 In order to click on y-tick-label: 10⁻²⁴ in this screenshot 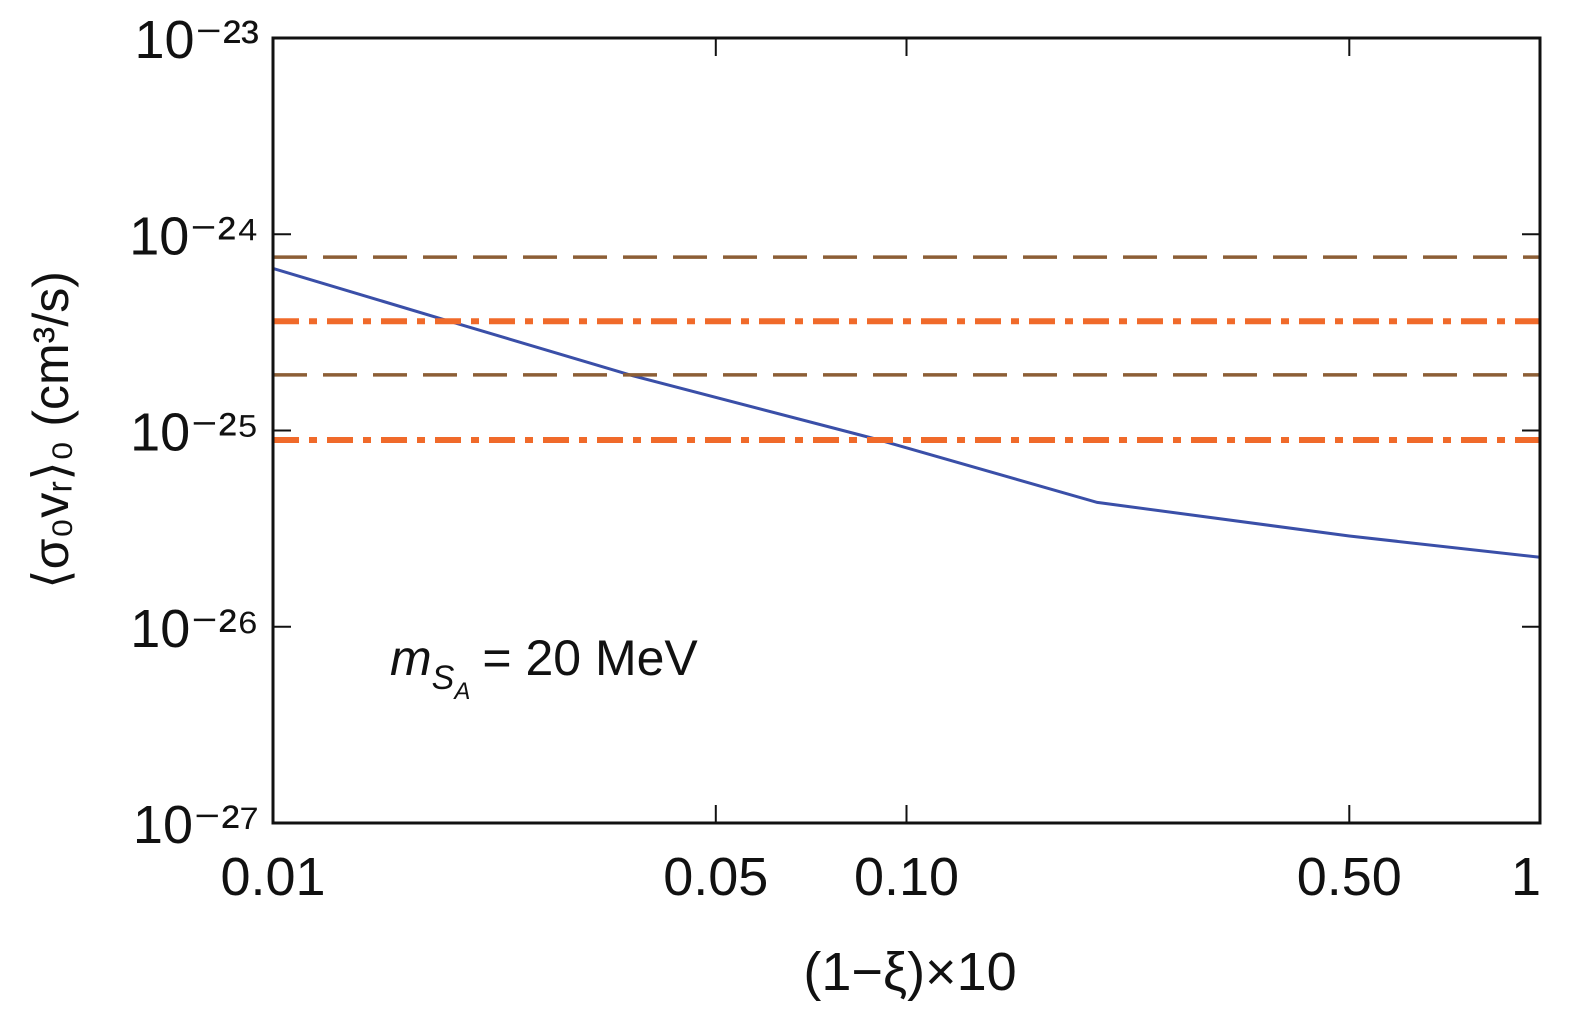, I will do `click(194, 236)`.